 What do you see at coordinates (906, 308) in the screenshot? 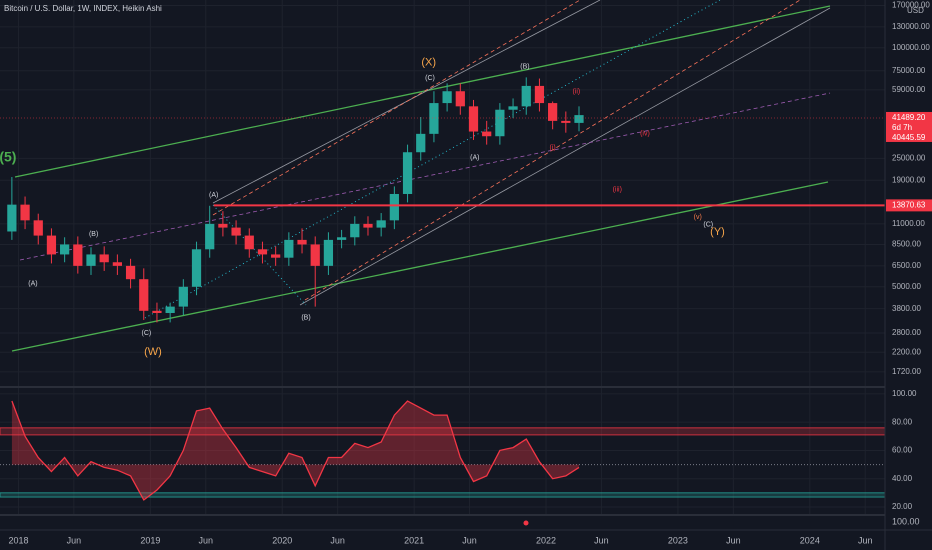
I see `y-tick-label: 3800.00` at bounding box center [906, 308].